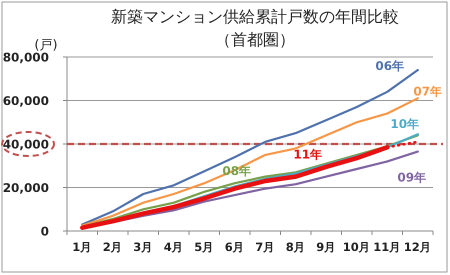  I want to click on x-tick-label: 6月, so click(234, 247).